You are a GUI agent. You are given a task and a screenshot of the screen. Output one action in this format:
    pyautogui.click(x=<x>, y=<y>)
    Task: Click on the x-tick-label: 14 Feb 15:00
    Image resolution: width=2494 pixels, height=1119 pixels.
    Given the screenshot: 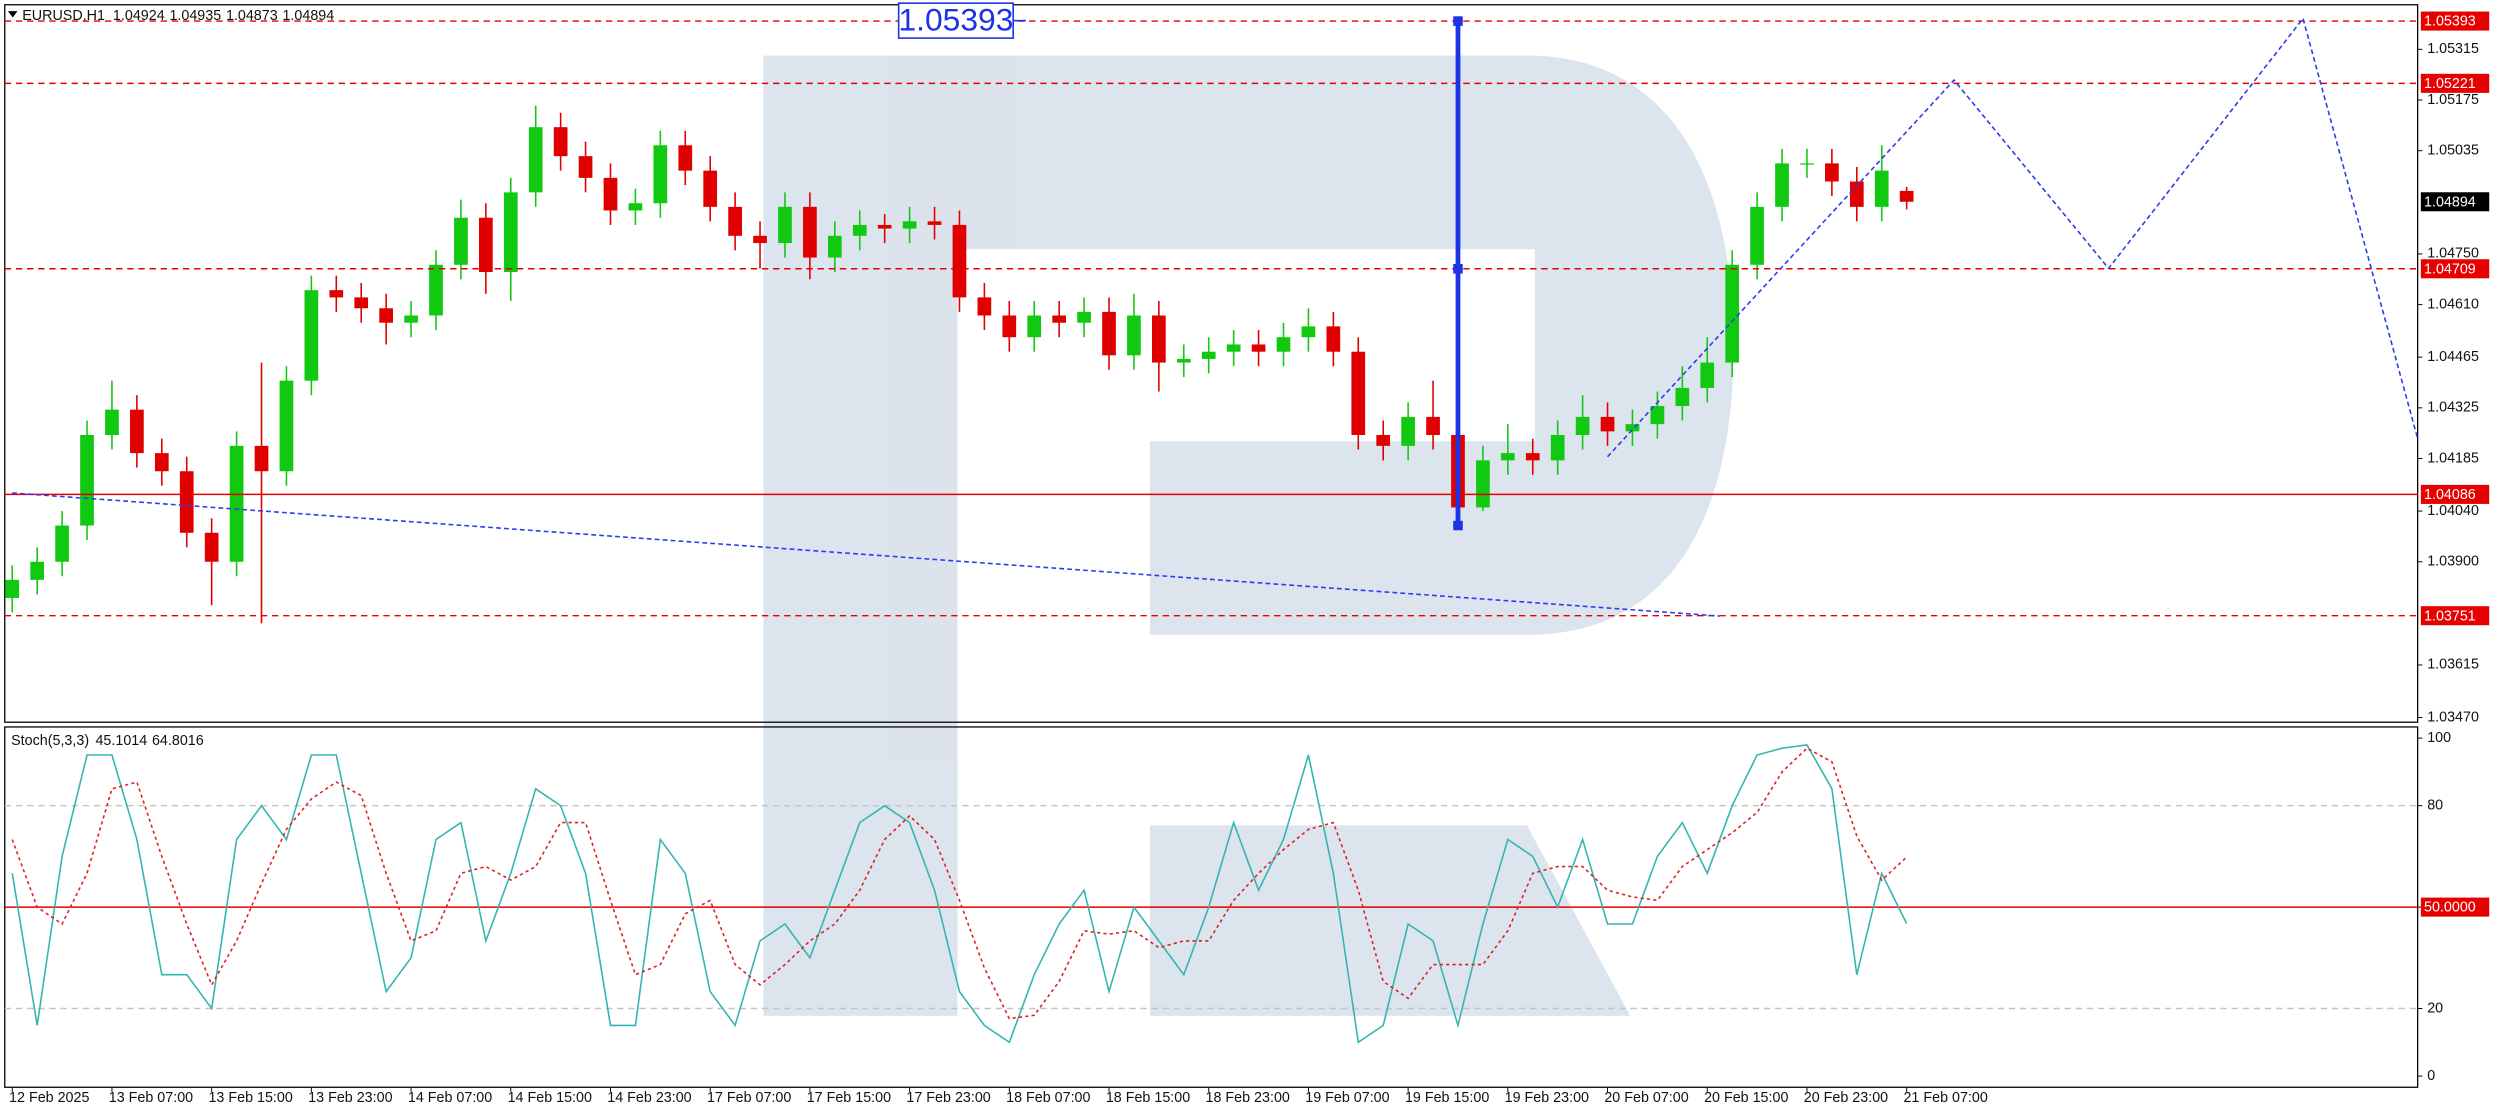 What is the action you would take?
    pyautogui.click(x=550, y=1098)
    